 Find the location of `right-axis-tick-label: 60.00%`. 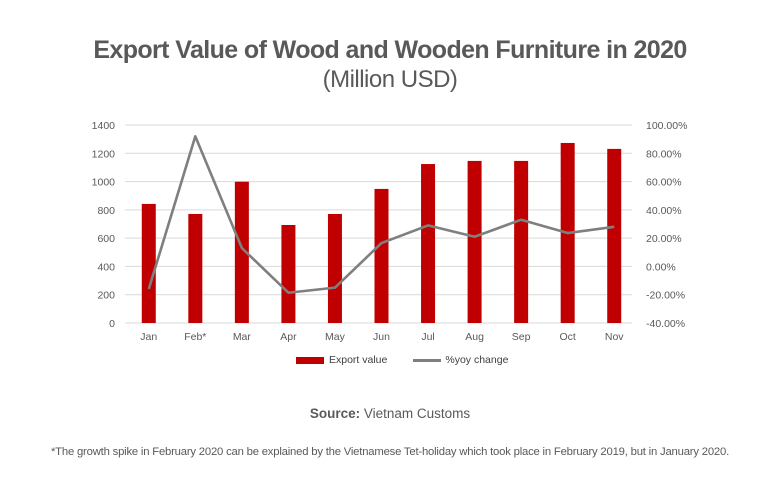

right-axis-tick-label: 60.00% is located at coordinates (664, 183).